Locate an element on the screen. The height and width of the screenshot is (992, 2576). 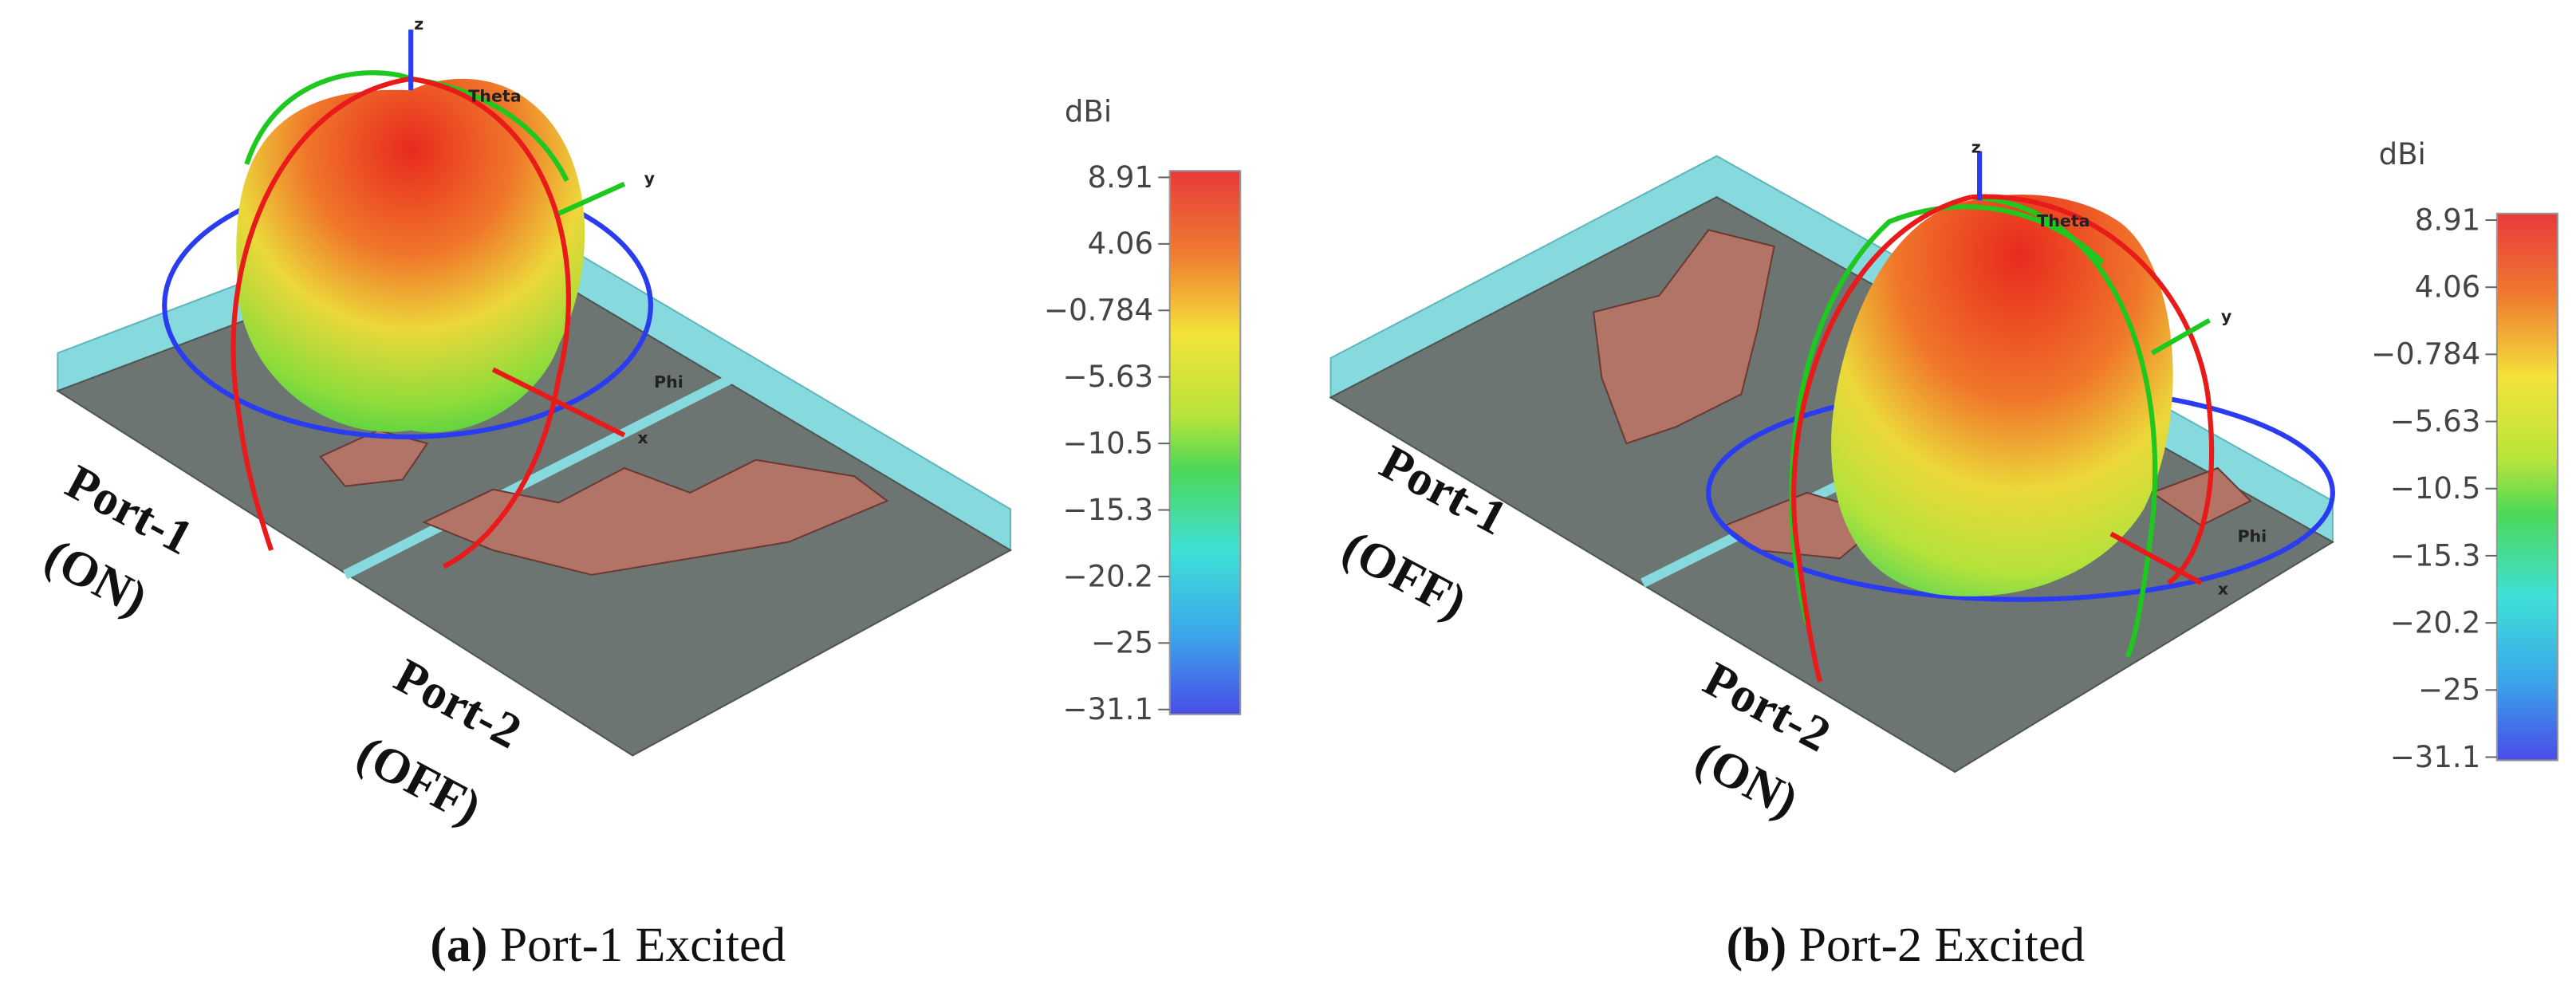
caption-text: Port-2 Excited is located at coordinates (1942, 945).